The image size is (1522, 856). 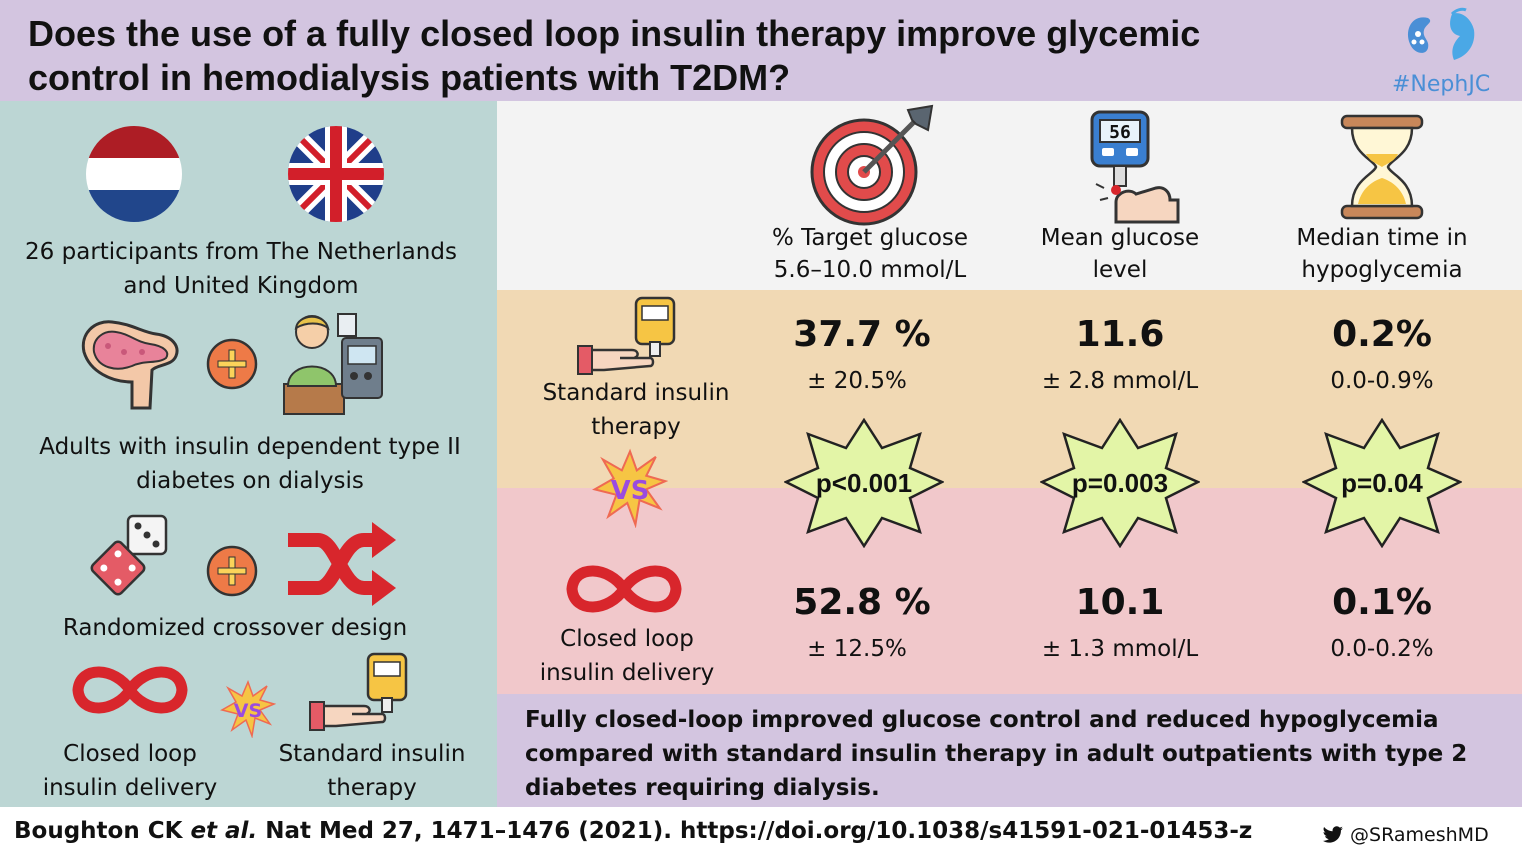 What do you see at coordinates (1382, 167) in the screenshot?
I see `hourglass-icon` at bounding box center [1382, 167].